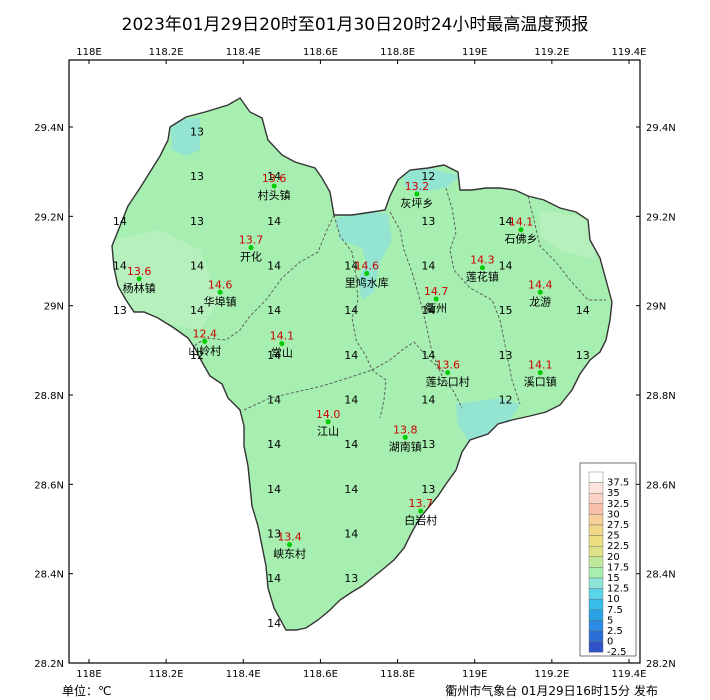 This screenshot has width=710, height=700. Describe the element at coordinates (661, 575) in the screenshot. I see `lat-tick-right: 28.4N` at that location.